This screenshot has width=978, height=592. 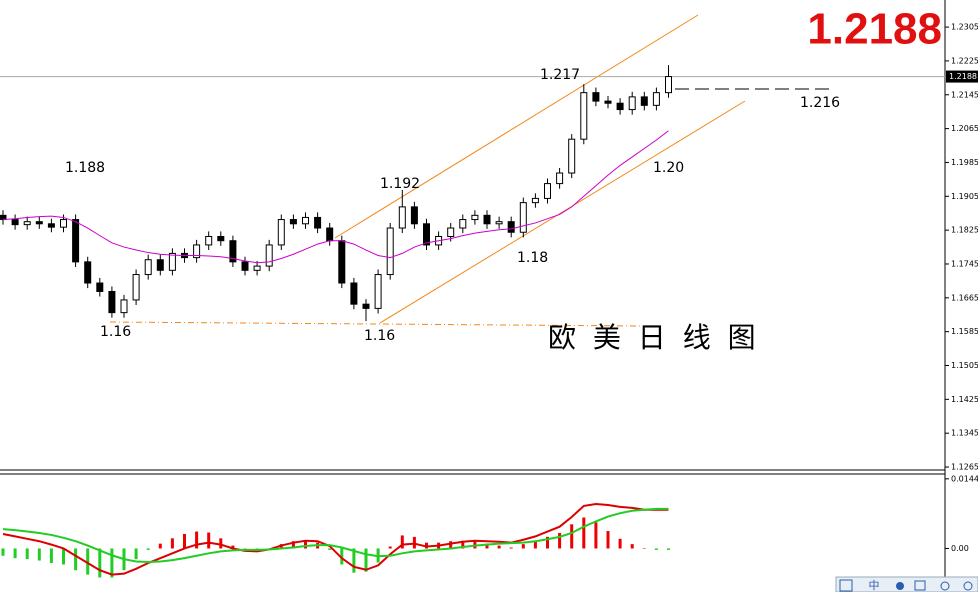 I want to click on y-tick-label: 1.1265, so click(x=964, y=467).